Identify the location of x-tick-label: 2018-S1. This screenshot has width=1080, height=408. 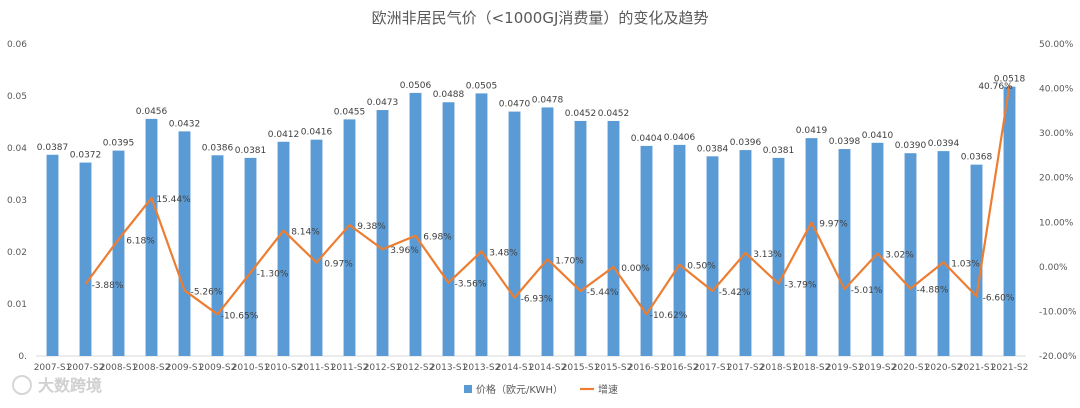
(779, 368).